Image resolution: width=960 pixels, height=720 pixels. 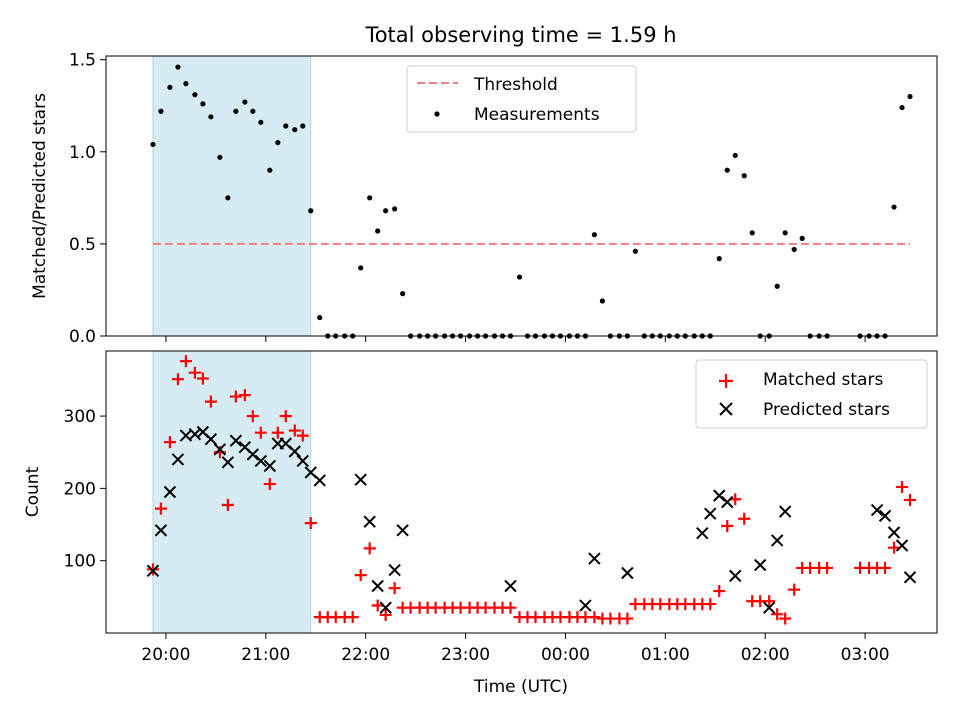 I want to click on top-x-ticks, so click(x=515, y=339).